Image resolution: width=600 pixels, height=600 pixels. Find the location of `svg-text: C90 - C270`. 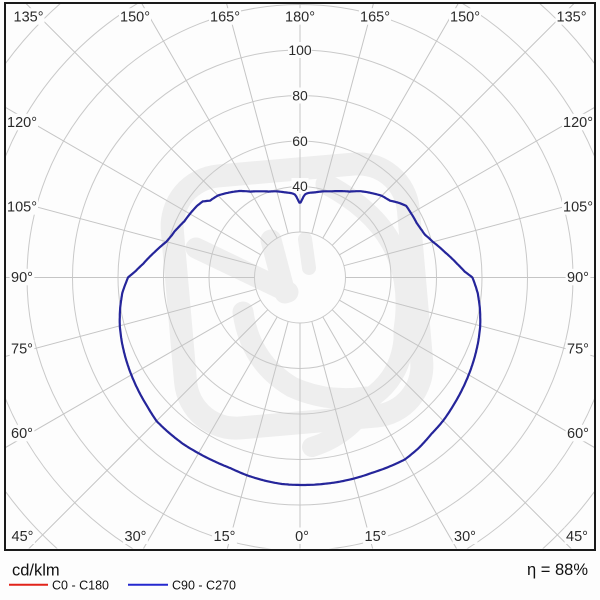

svg-text: C90 - C270 is located at coordinates (204, 586).